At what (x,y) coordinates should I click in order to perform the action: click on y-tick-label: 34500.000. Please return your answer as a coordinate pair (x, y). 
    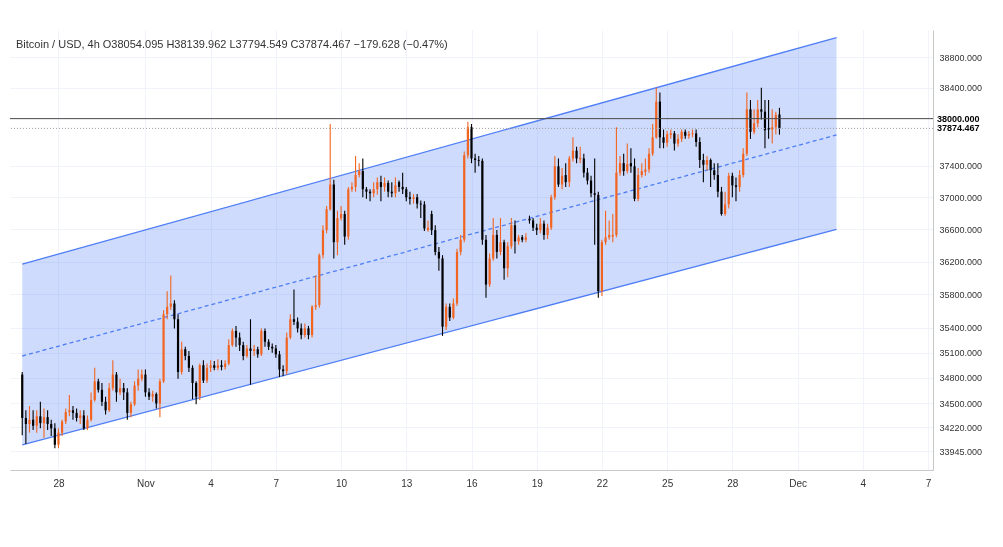
    Looking at the image, I should click on (961, 403).